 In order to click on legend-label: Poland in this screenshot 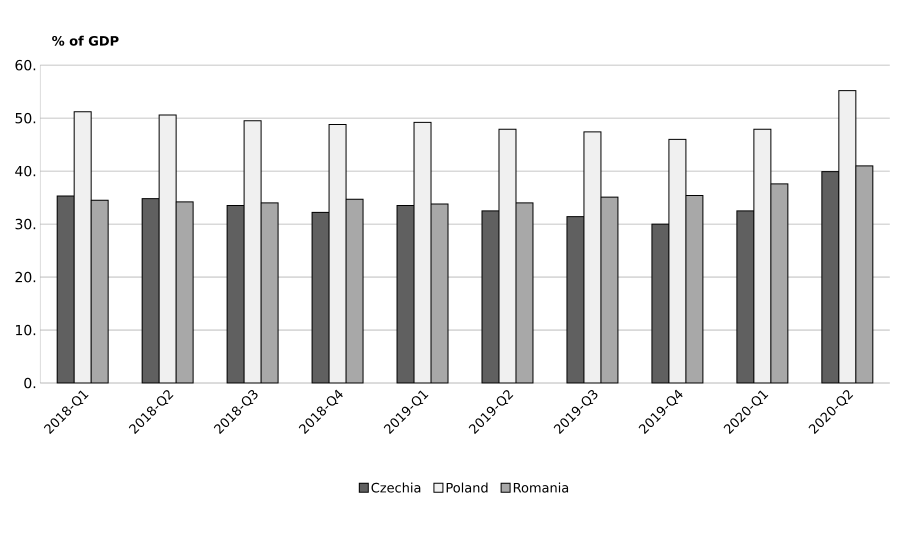, I will do `click(467, 487)`.